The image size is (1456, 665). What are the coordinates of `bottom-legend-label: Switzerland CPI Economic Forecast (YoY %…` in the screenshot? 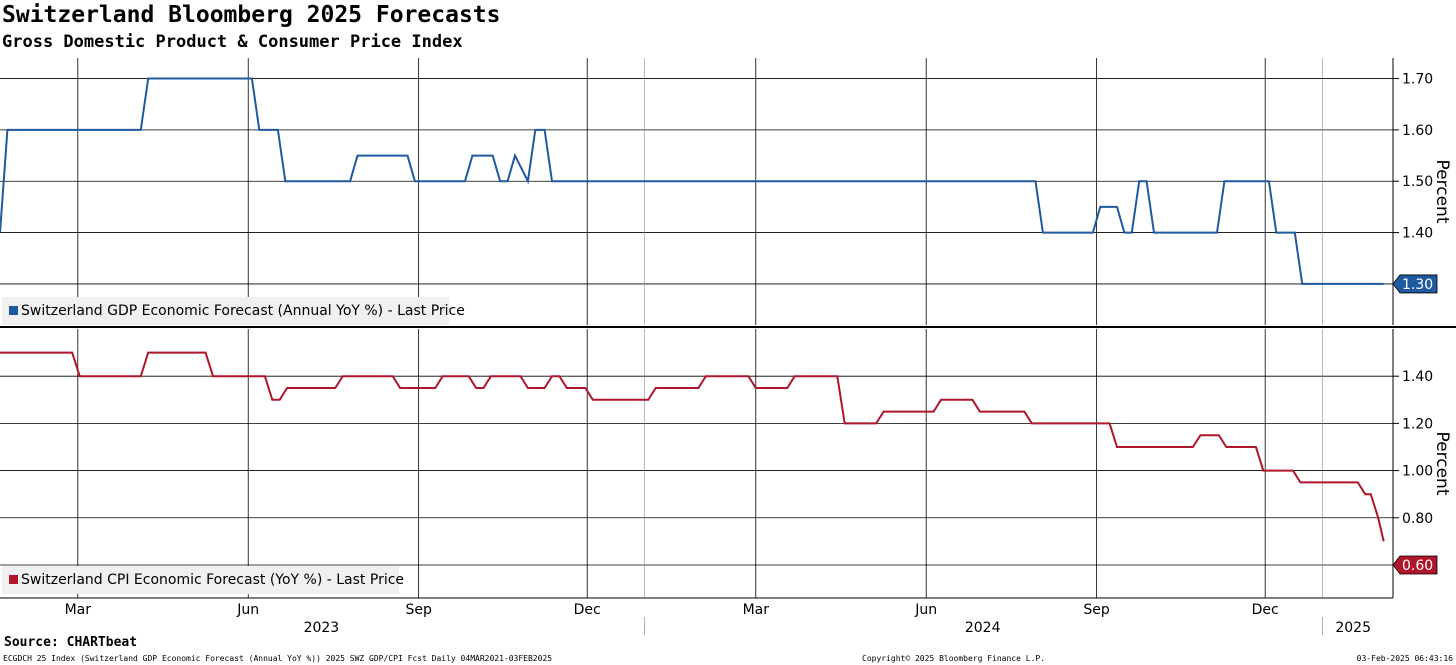 It's located at (212, 580).